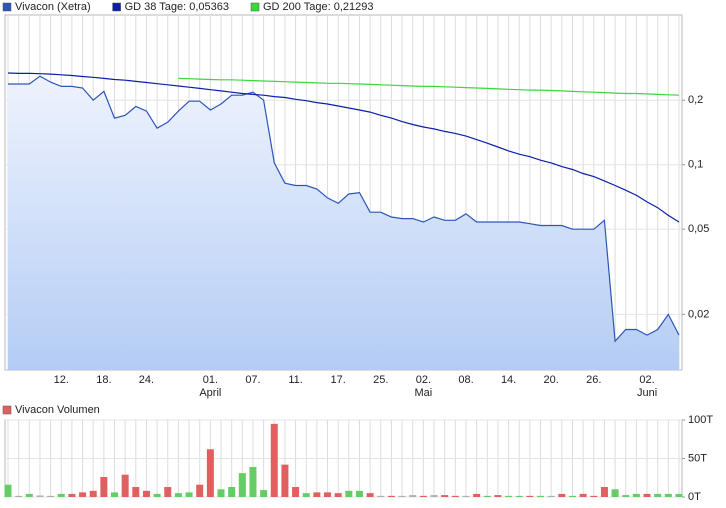 This screenshot has width=726, height=508. Describe the element at coordinates (57, 410) in the screenshot. I see `legend-label: Vivacon Volumen` at that location.